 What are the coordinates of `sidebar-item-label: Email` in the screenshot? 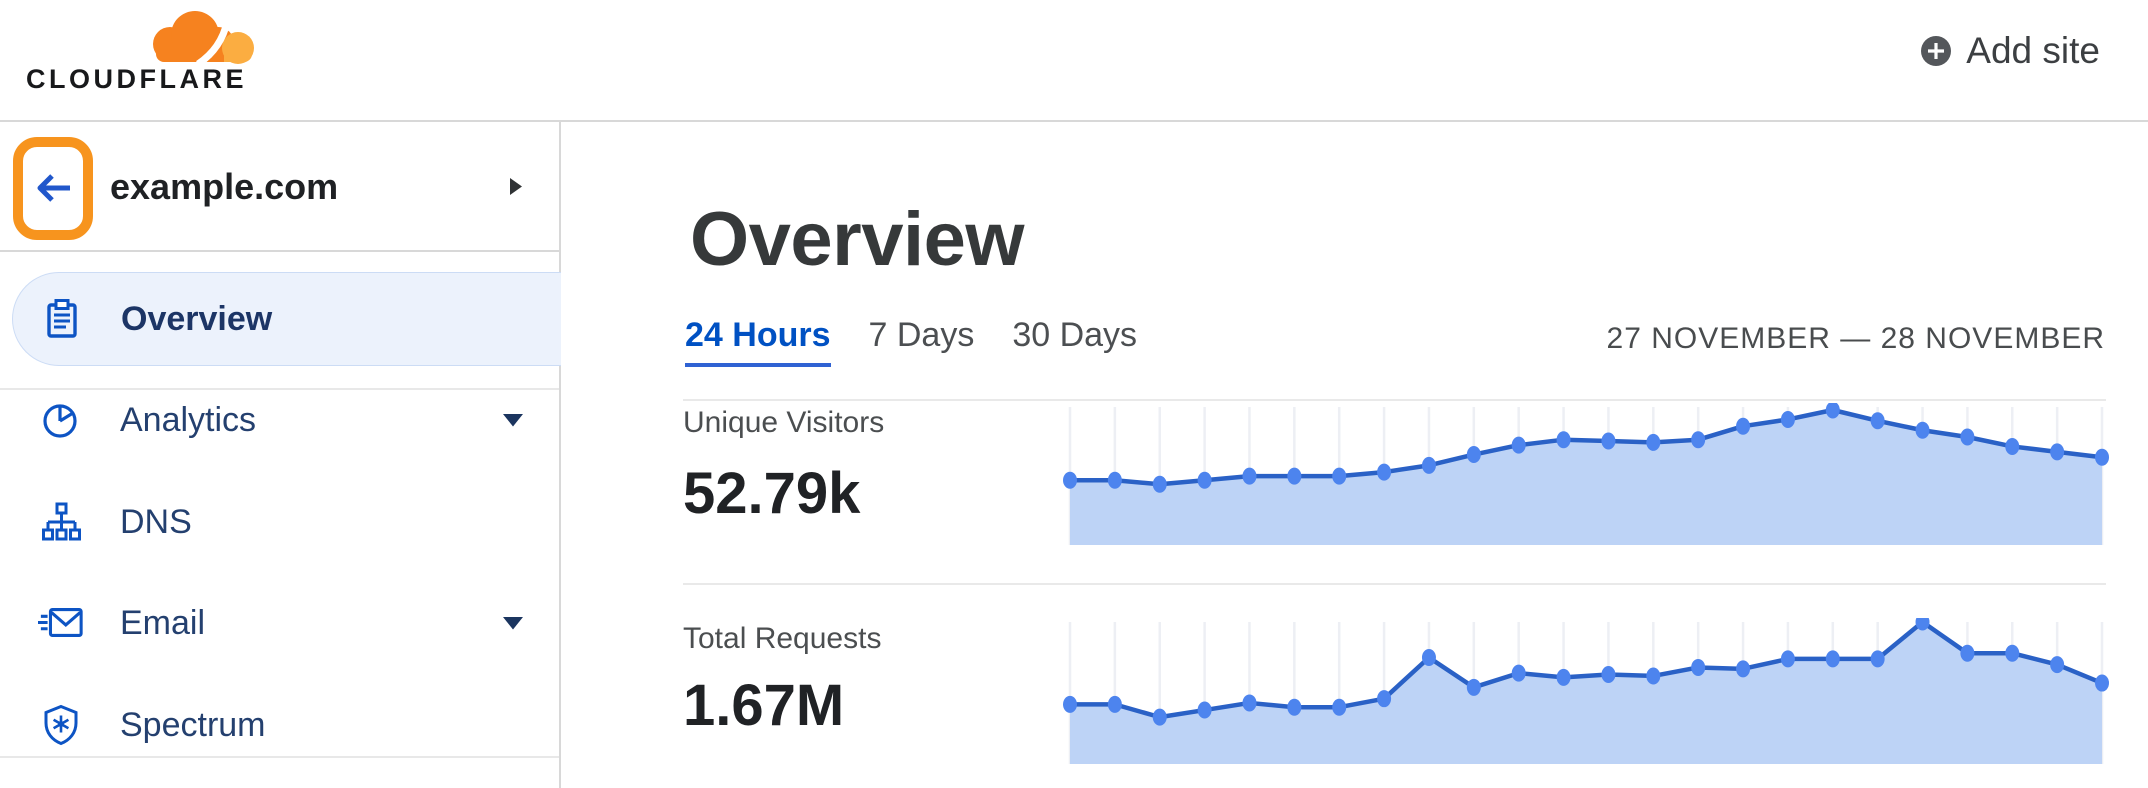 It's located at (163, 622).